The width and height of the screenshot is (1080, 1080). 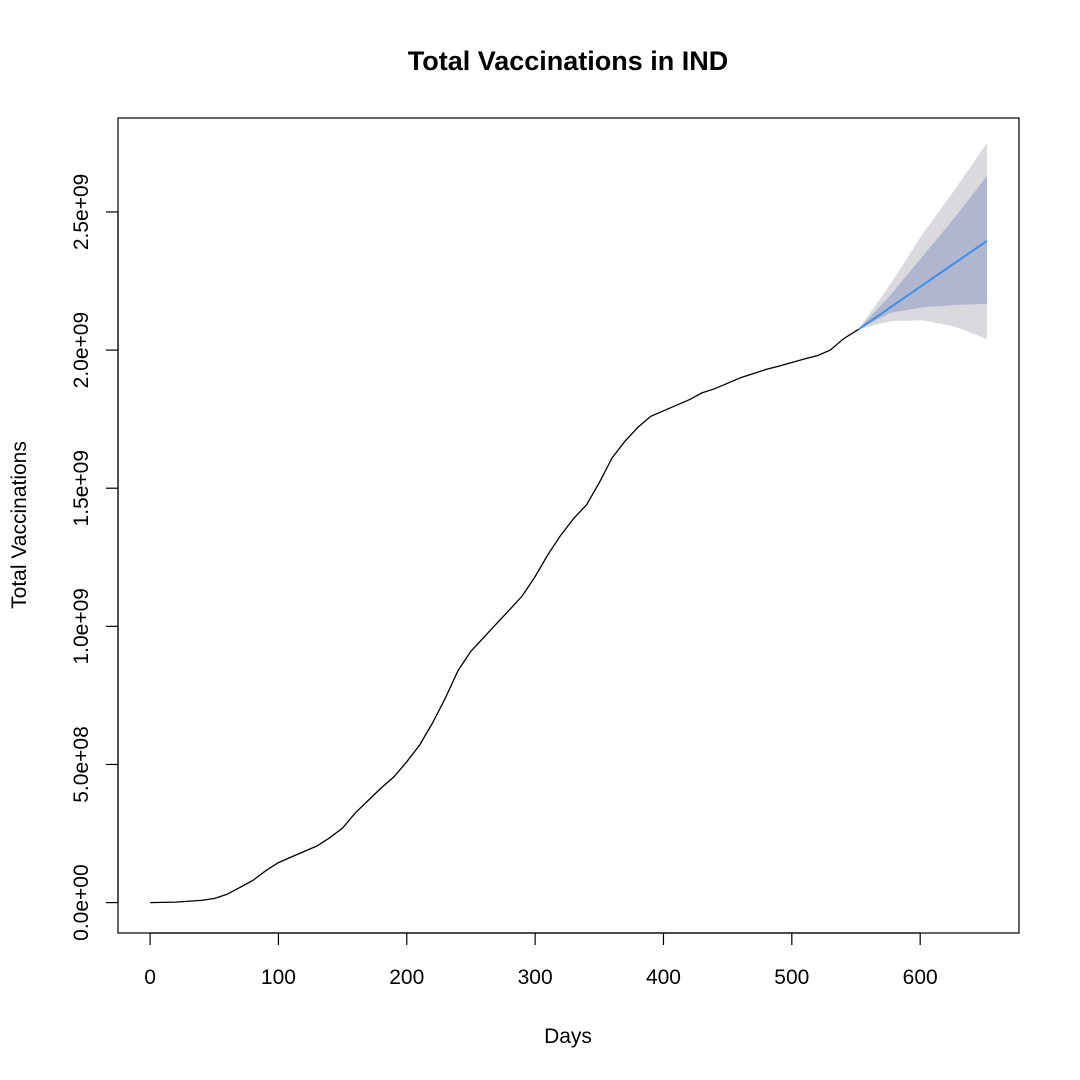 I want to click on y-tick-label: 1.0e+09, so click(x=81, y=626).